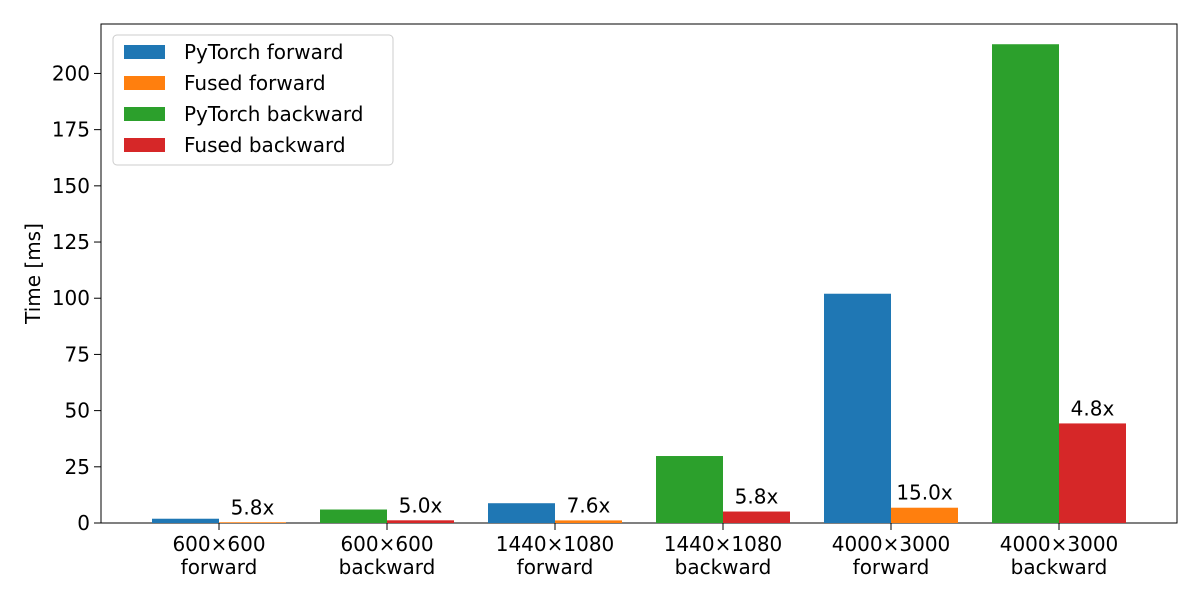 The image size is (1200, 600). Describe the element at coordinates (77, 467) in the screenshot. I see `y-tick-label: 25` at that location.